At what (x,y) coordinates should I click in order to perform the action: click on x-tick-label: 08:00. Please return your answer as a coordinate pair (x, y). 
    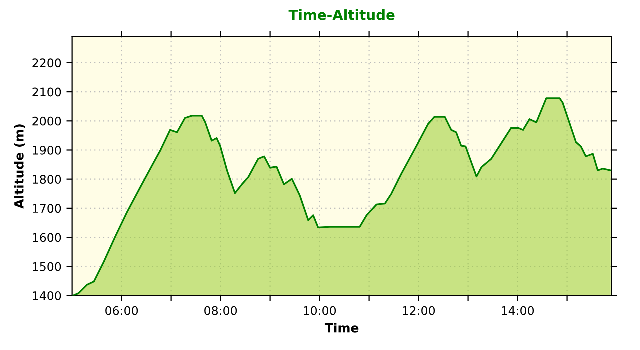
    Looking at the image, I should click on (221, 311).